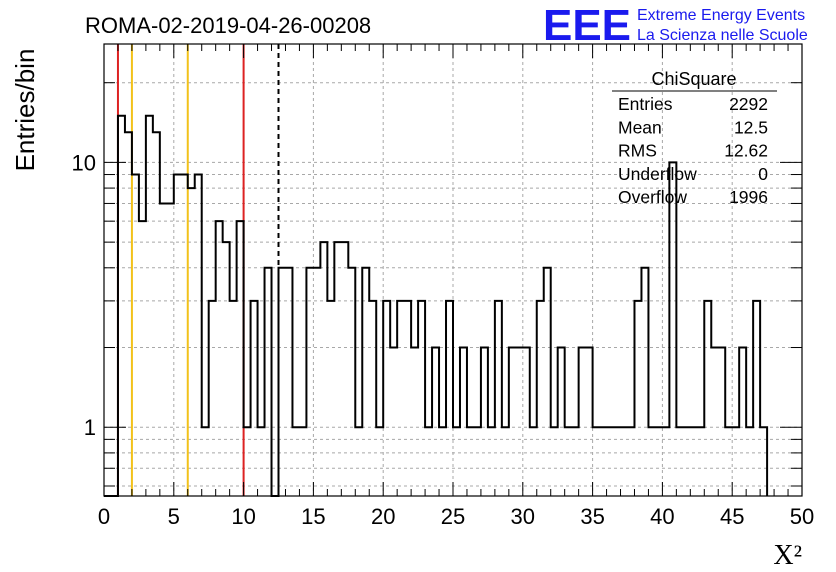 The height and width of the screenshot is (572, 836). I want to click on stats-value: 12.62, so click(746, 151).